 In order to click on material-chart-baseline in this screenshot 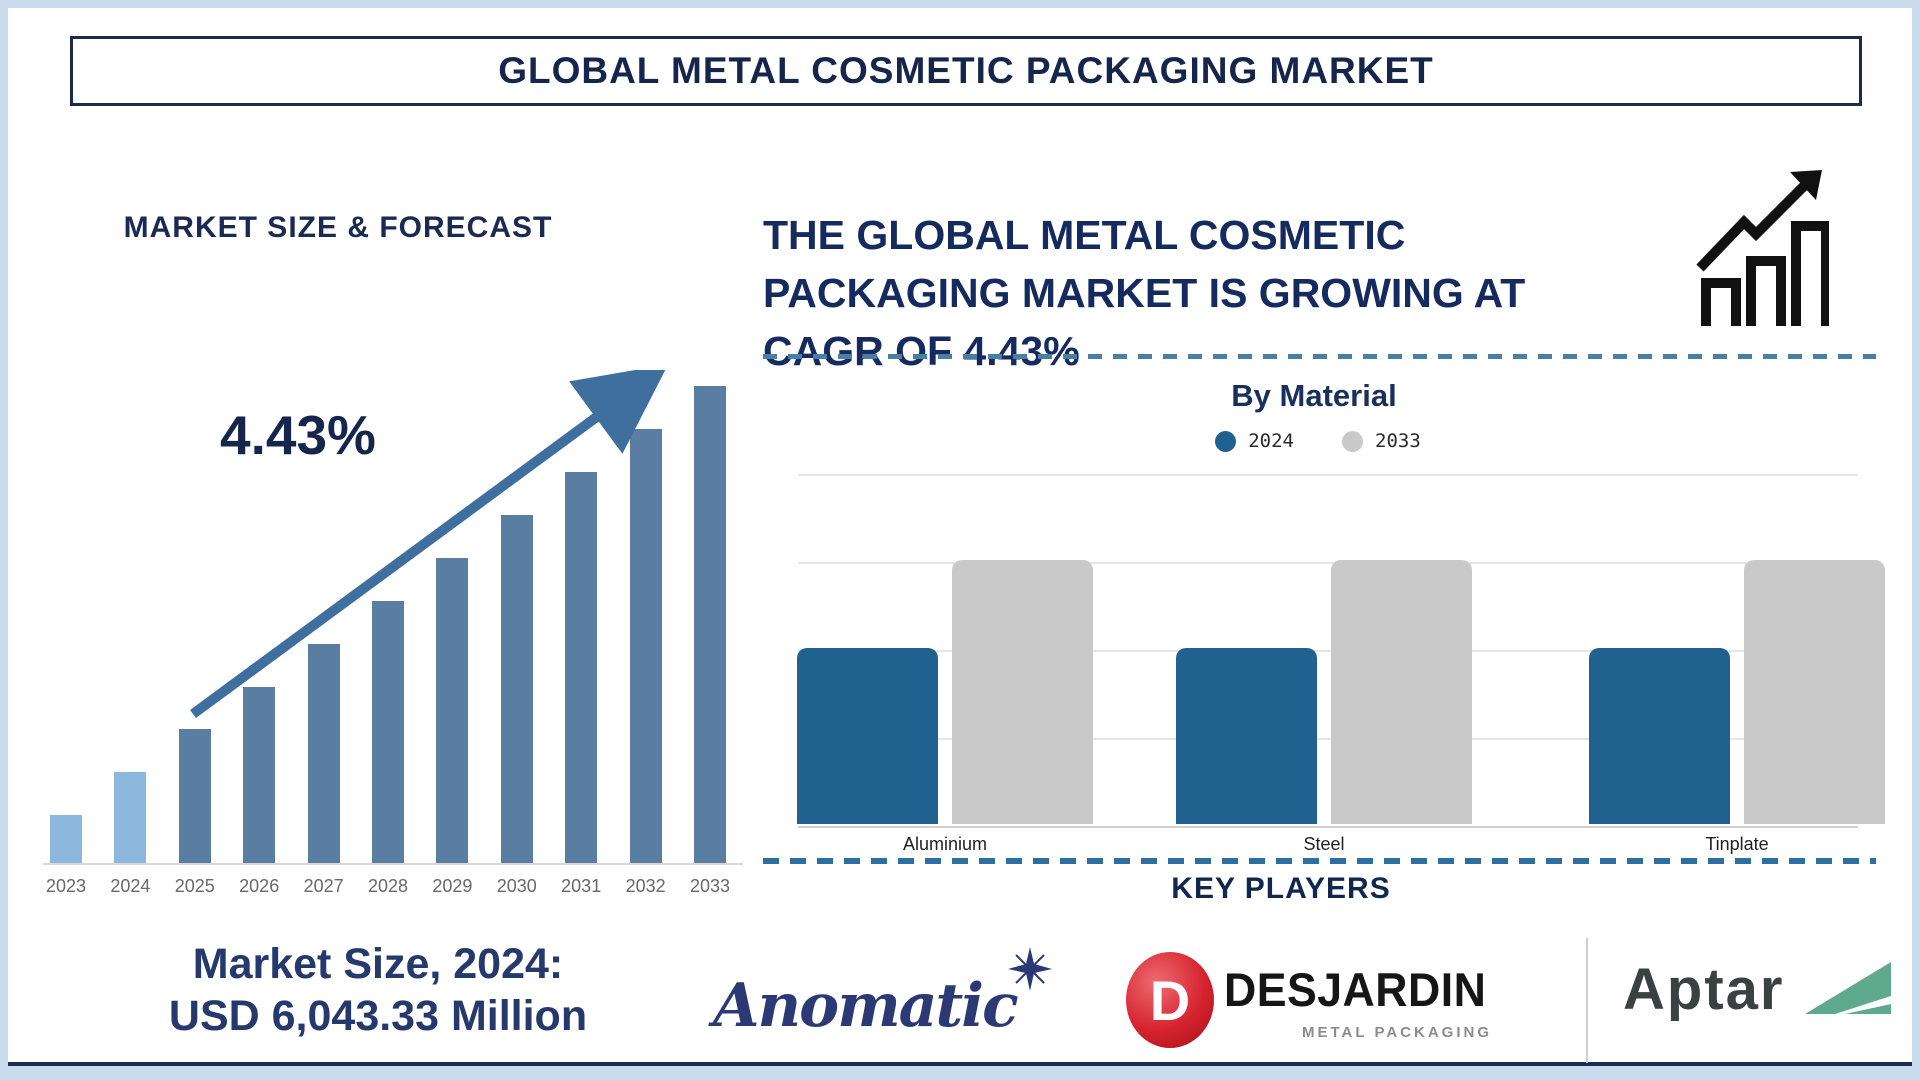, I will do `click(1328, 827)`.